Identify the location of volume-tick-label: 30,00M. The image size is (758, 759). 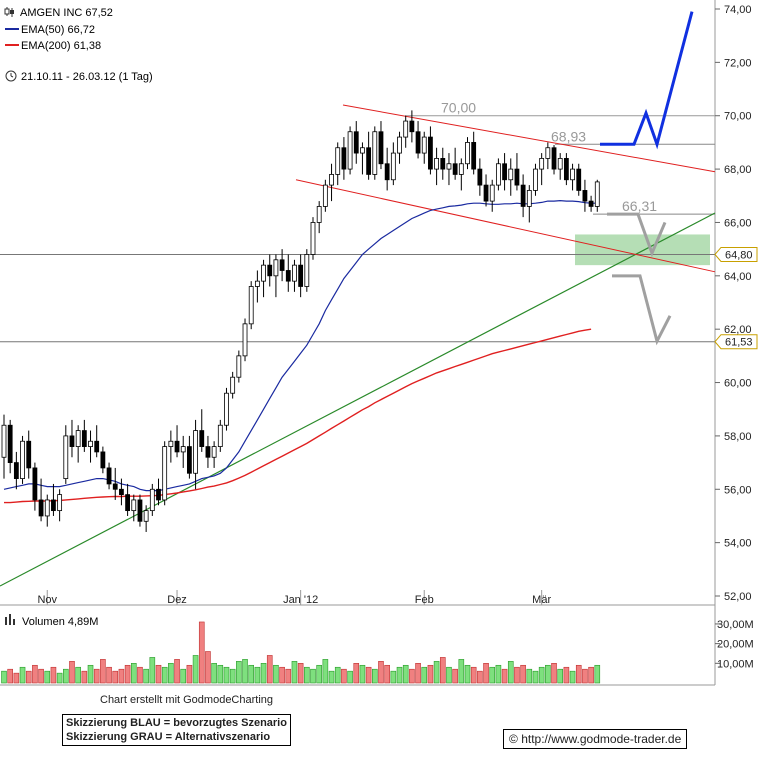
(735, 625).